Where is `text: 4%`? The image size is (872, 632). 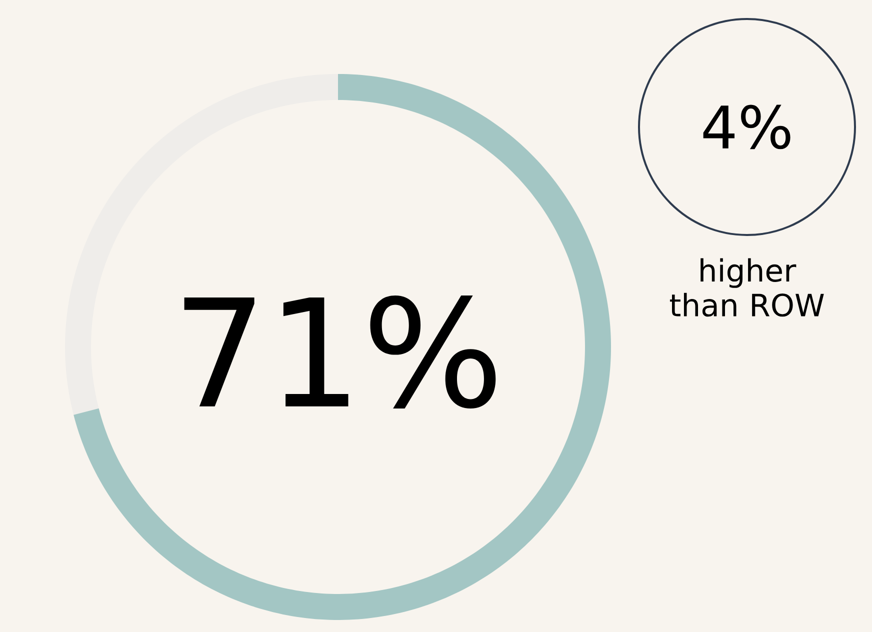
text: 4% is located at coordinates (746, 127).